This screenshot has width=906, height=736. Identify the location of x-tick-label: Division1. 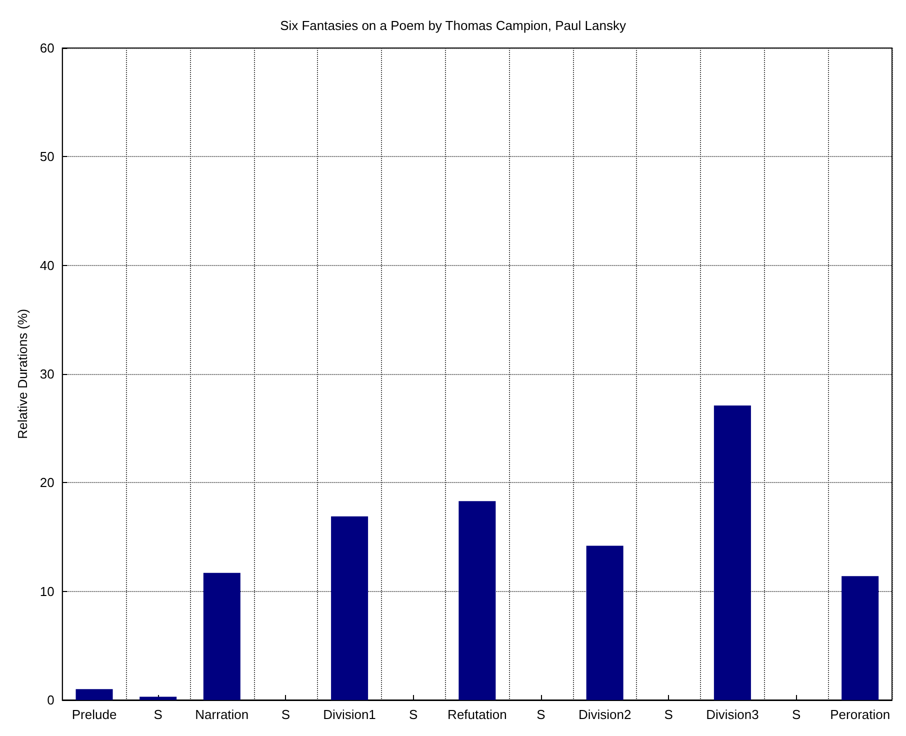
(349, 714).